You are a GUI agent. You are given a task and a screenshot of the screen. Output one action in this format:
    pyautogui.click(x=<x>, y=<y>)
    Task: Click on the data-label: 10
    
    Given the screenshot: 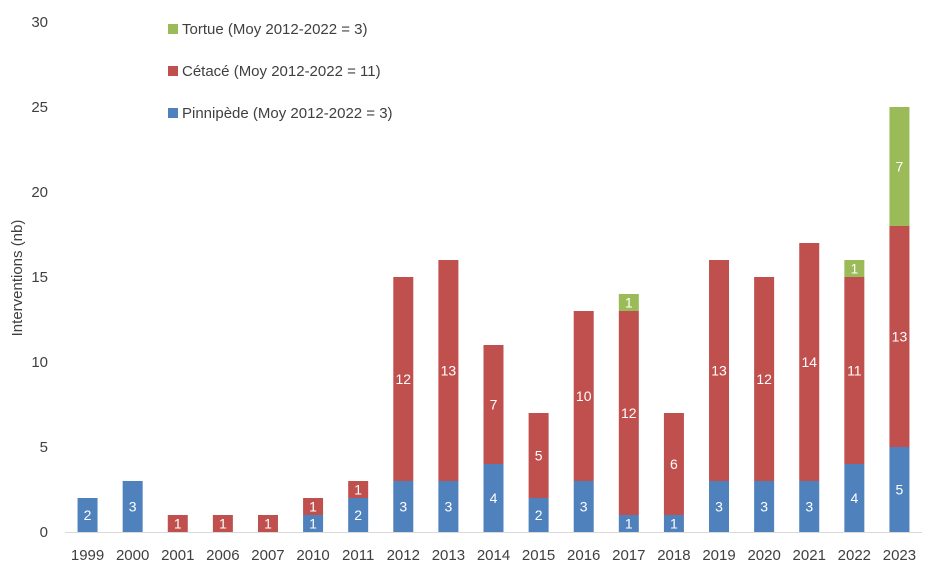 What is the action you would take?
    pyautogui.click(x=584, y=396)
    